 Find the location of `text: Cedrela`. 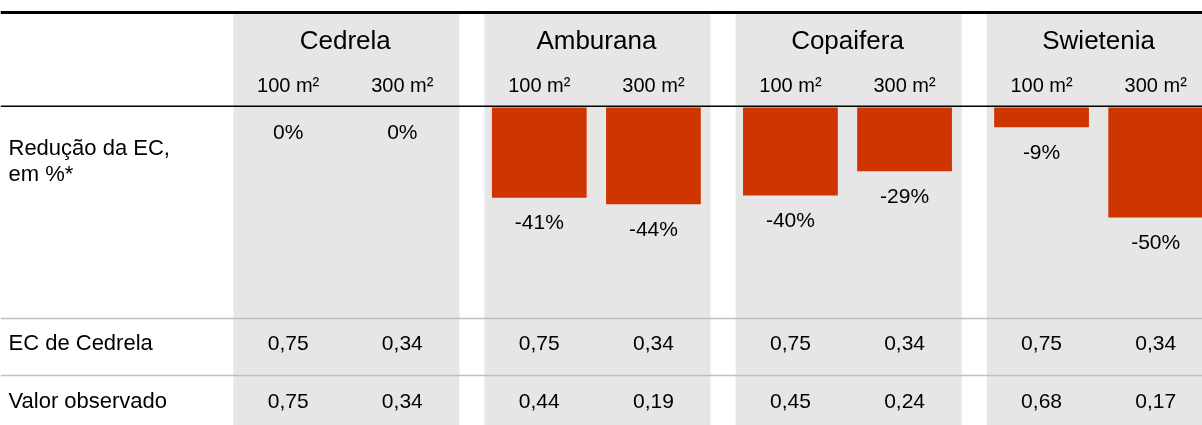

text: Cedrela is located at coordinates (345, 40).